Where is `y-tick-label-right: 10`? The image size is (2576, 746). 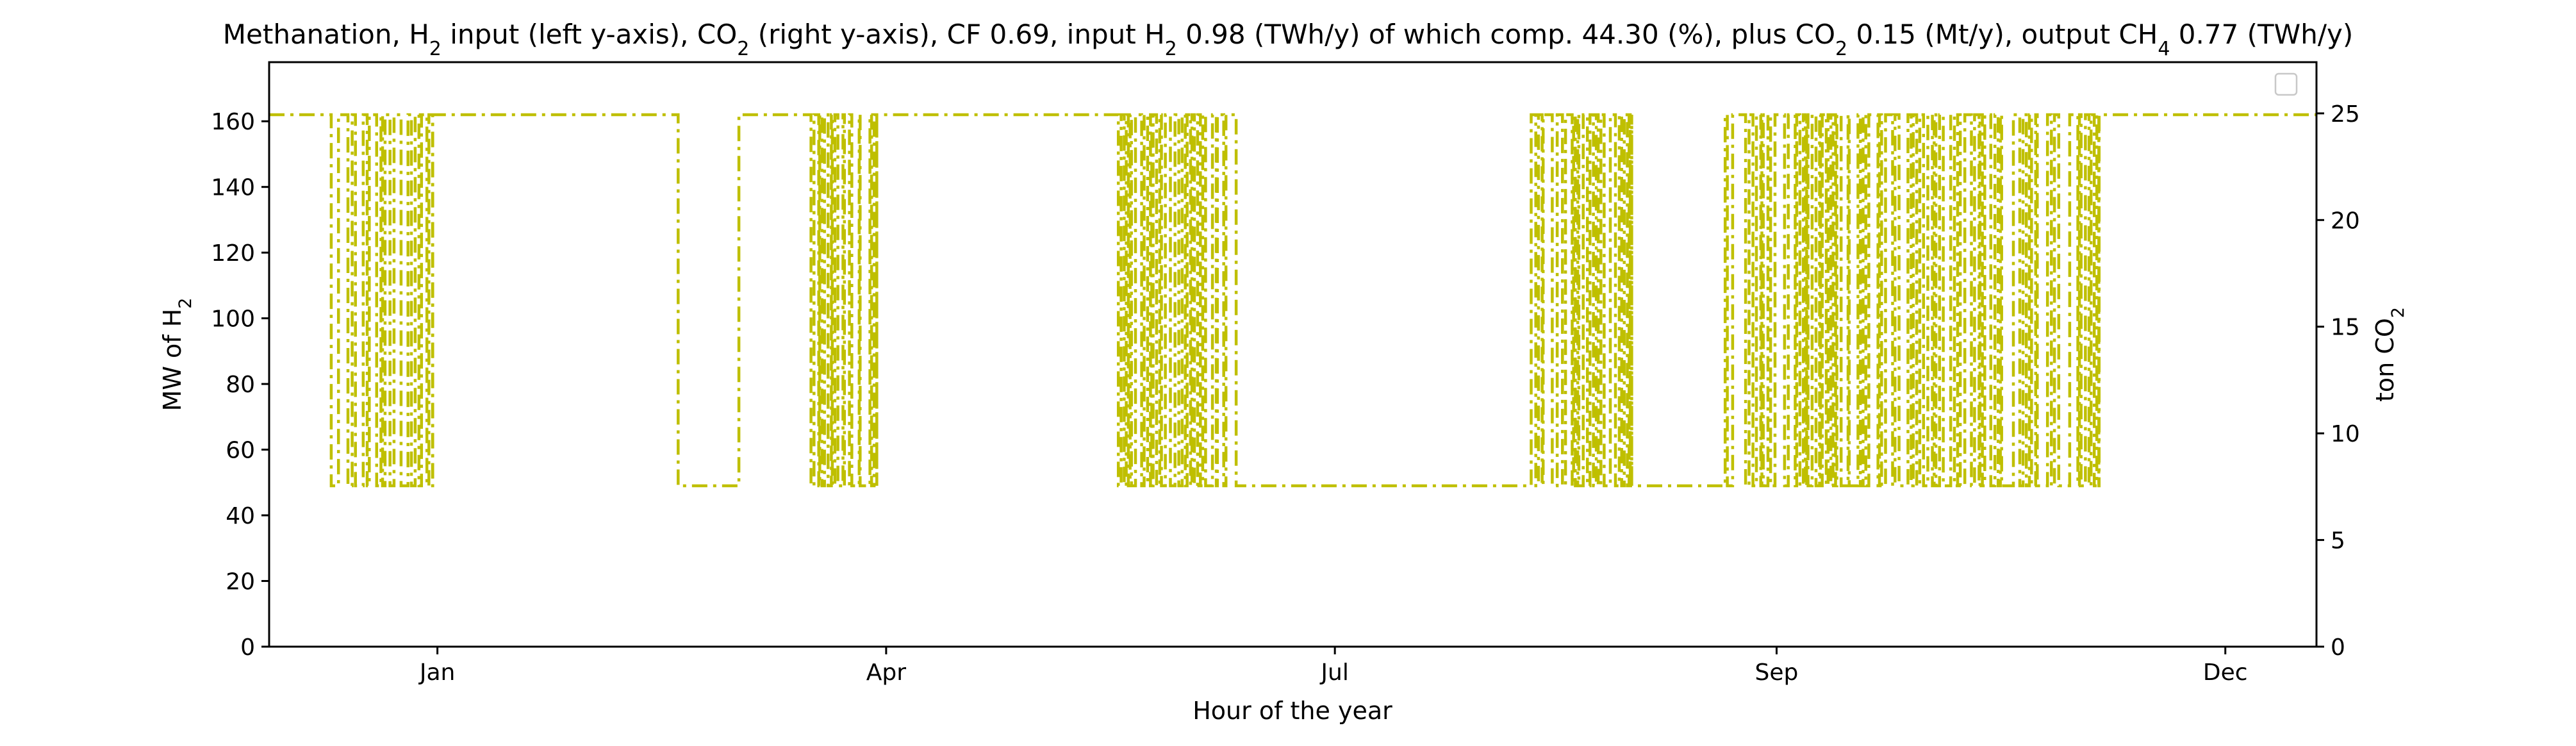
y-tick-label-right: 10 is located at coordinates (2345, 434).